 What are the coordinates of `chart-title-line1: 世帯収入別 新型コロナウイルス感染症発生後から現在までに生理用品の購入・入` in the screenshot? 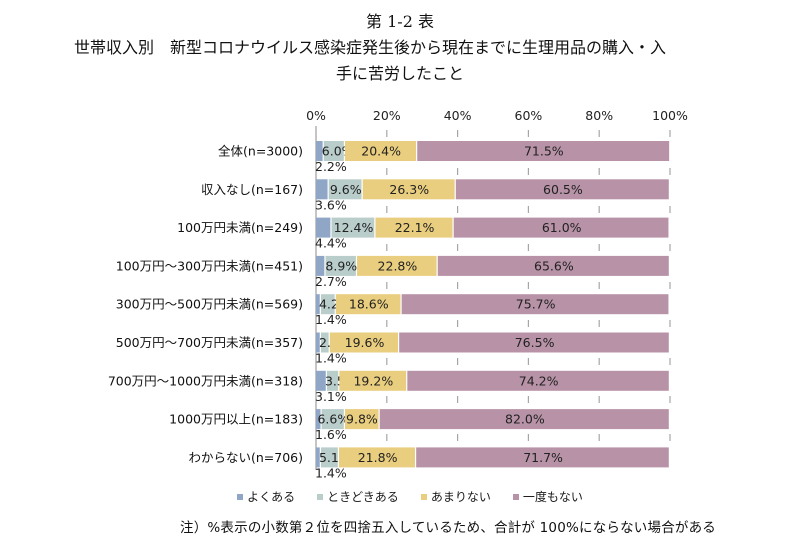 It's located at (370, 46).